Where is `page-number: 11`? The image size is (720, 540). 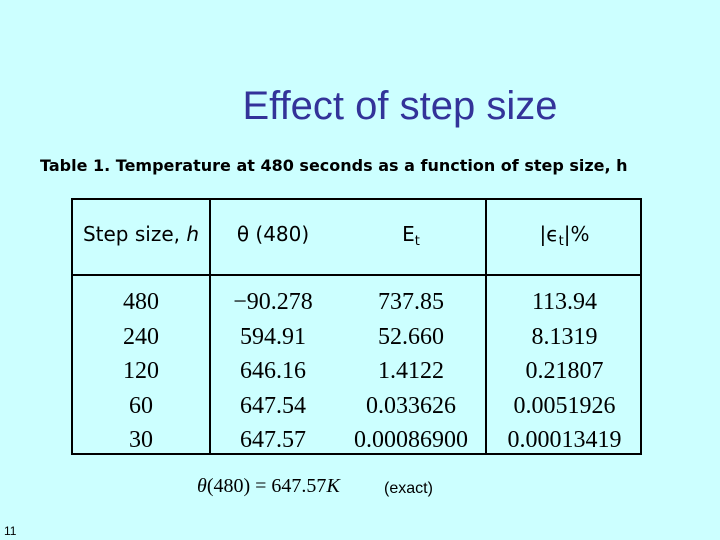 page-number: 11 is located at coordinates (10, 531).